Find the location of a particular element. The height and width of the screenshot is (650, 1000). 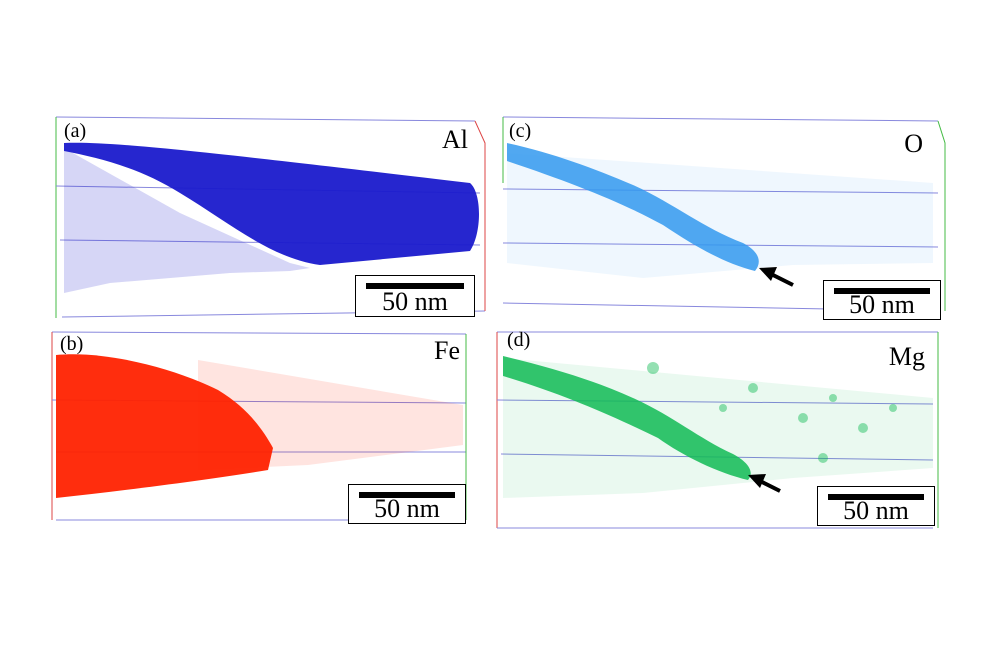

scale-bar-a: 50 nm is located at coordinates (415, 296).